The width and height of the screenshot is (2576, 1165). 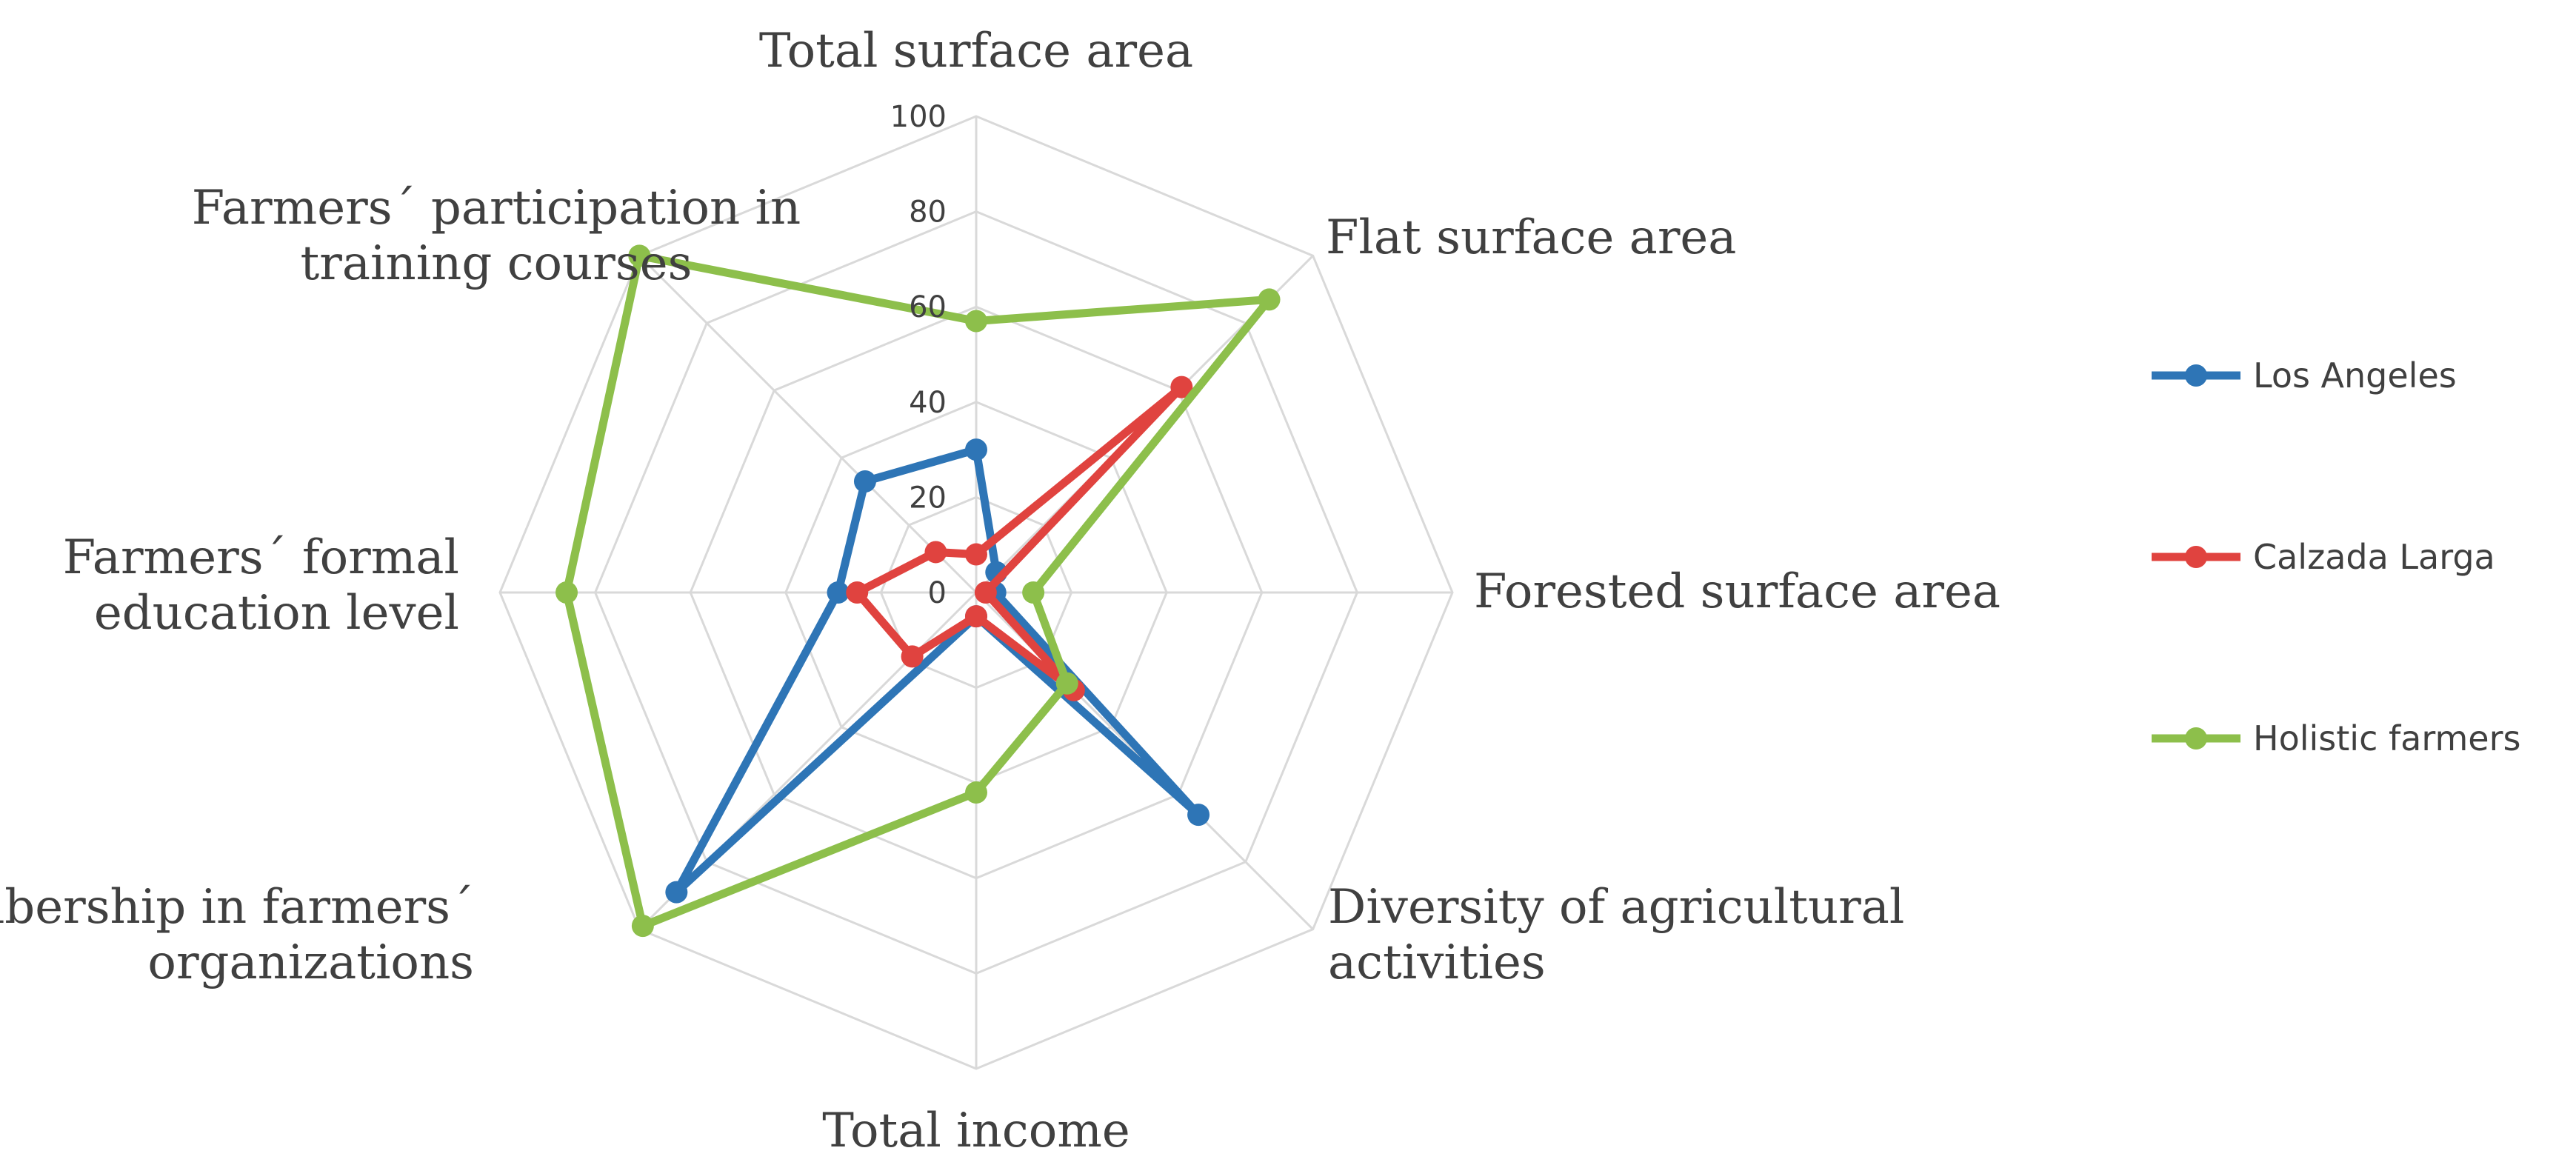 I want to click on axis-label-6: Farmers´ formal education level, so click(x=261, y=586).